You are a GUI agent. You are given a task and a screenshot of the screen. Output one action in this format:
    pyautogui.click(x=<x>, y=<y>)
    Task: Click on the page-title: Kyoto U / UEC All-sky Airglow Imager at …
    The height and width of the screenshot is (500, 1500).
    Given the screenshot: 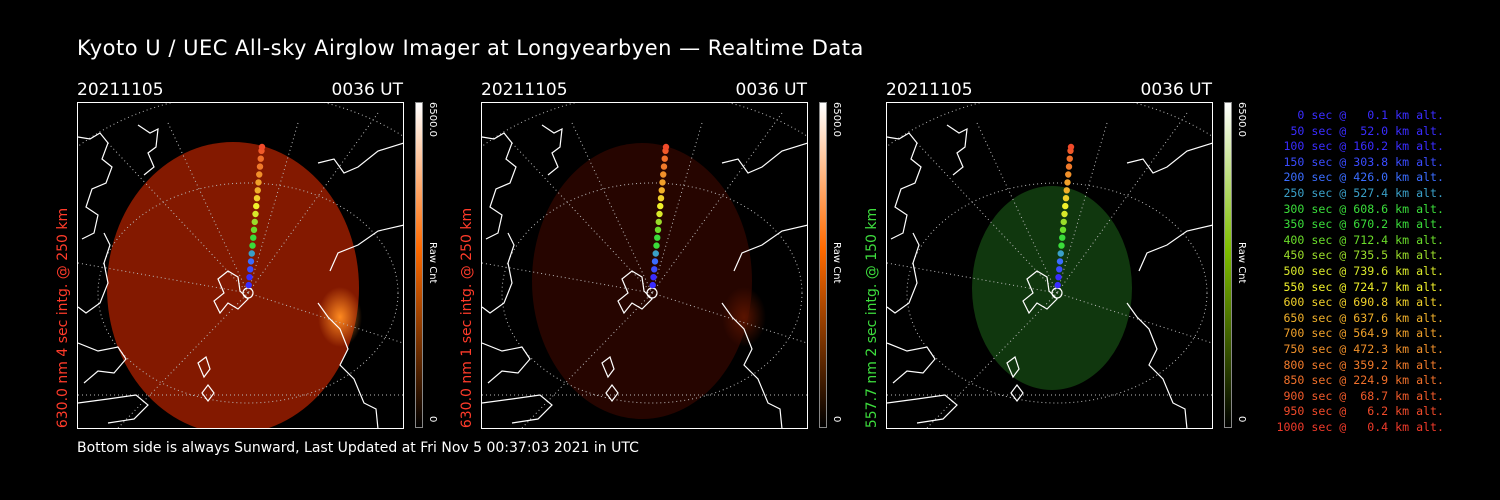 What is the action you would take?
    pyautogui.click(x=470, y=48)
    